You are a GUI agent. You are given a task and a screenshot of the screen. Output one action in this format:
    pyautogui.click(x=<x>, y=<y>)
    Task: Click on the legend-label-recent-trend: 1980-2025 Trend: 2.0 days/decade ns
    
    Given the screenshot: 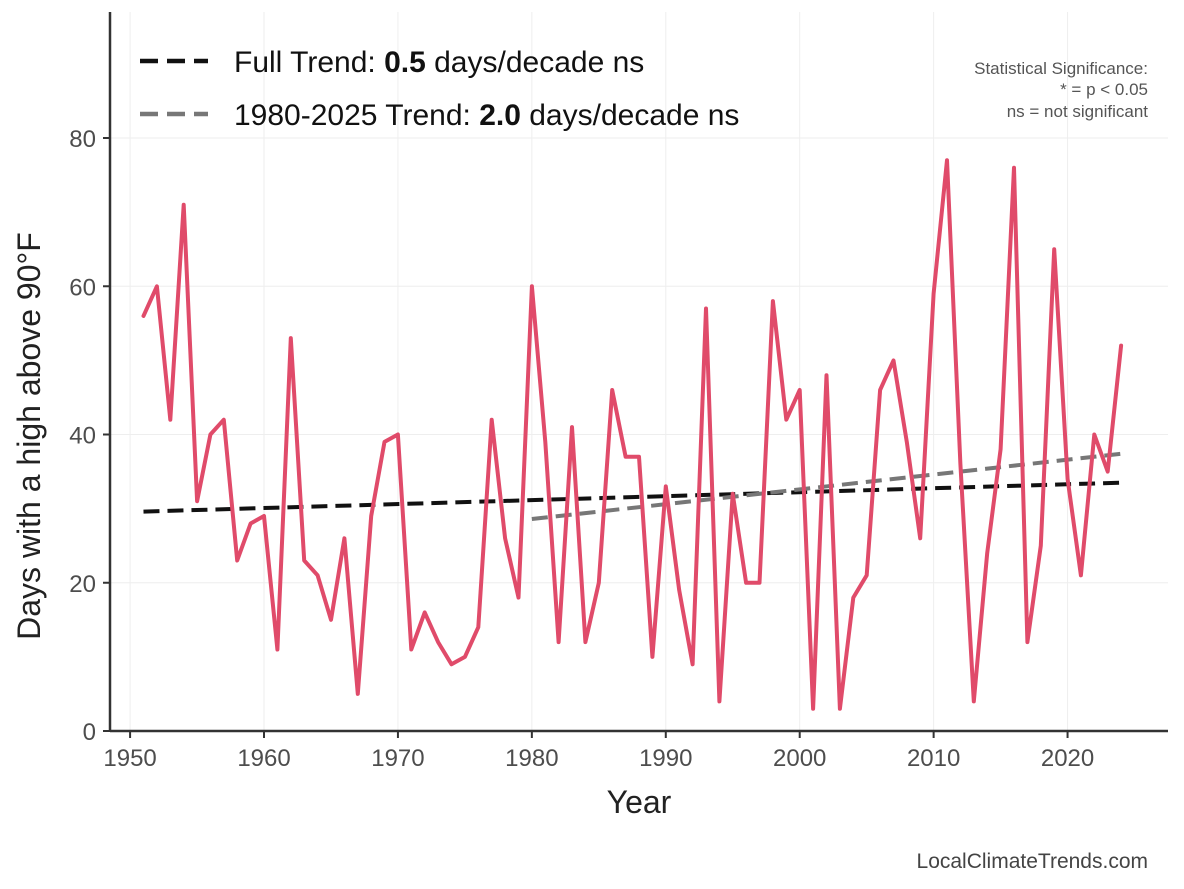 What is the action you would take?
    pyautogui.click(x=486, y=115)
    